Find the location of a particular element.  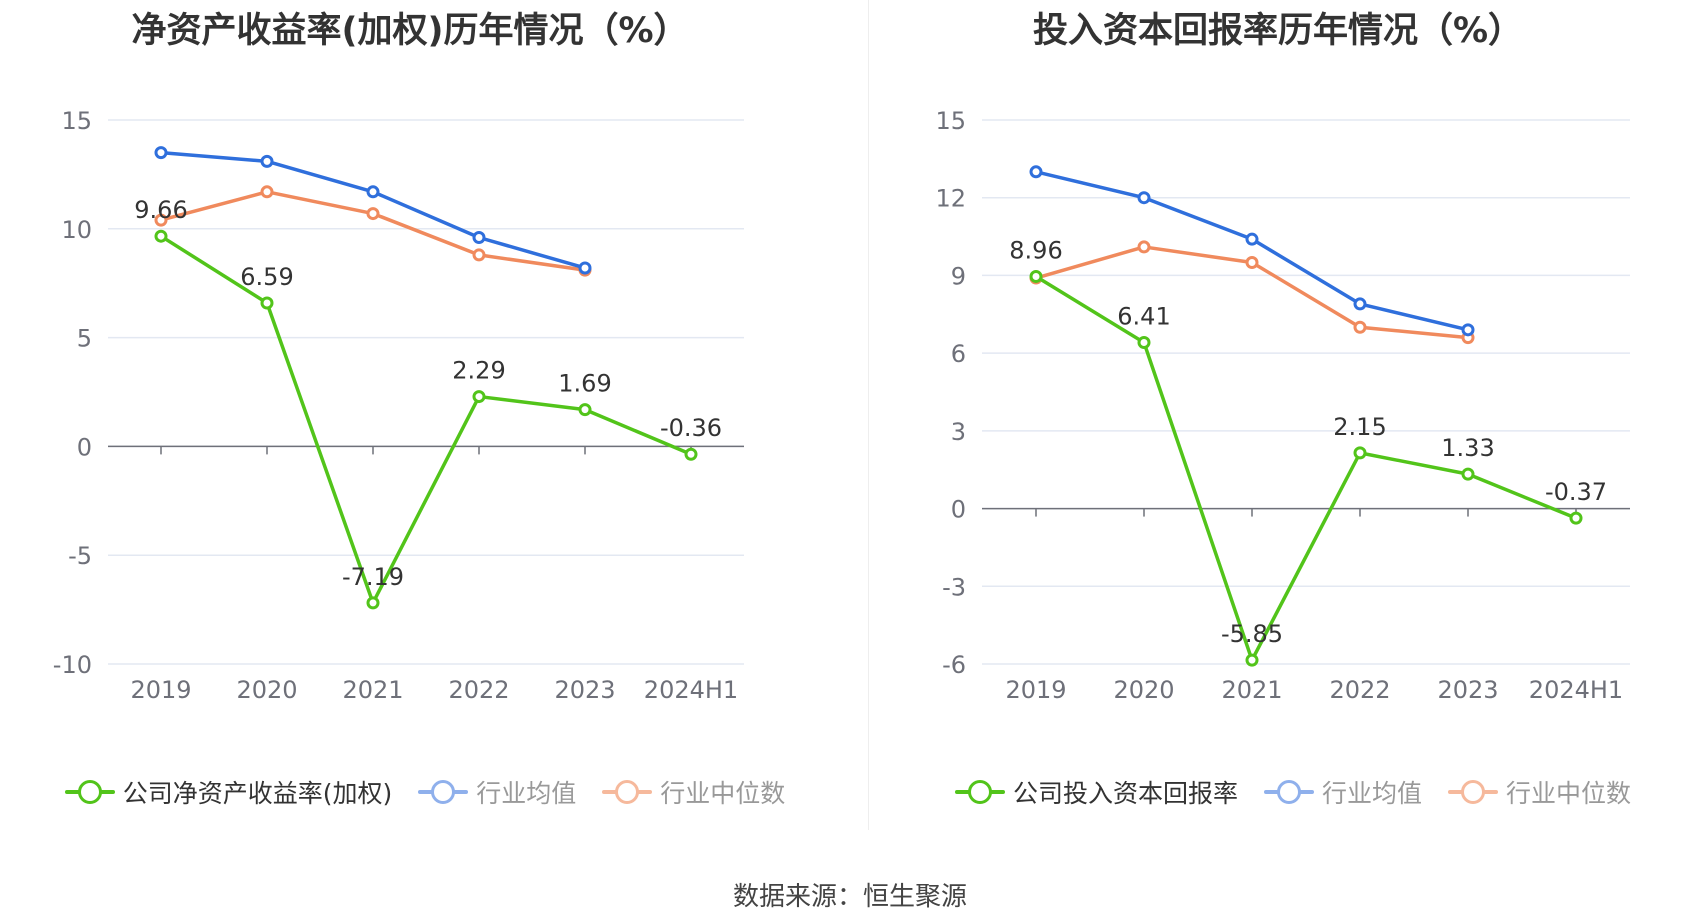

y-tick-label: -3 is located at coordinates (954, 587).